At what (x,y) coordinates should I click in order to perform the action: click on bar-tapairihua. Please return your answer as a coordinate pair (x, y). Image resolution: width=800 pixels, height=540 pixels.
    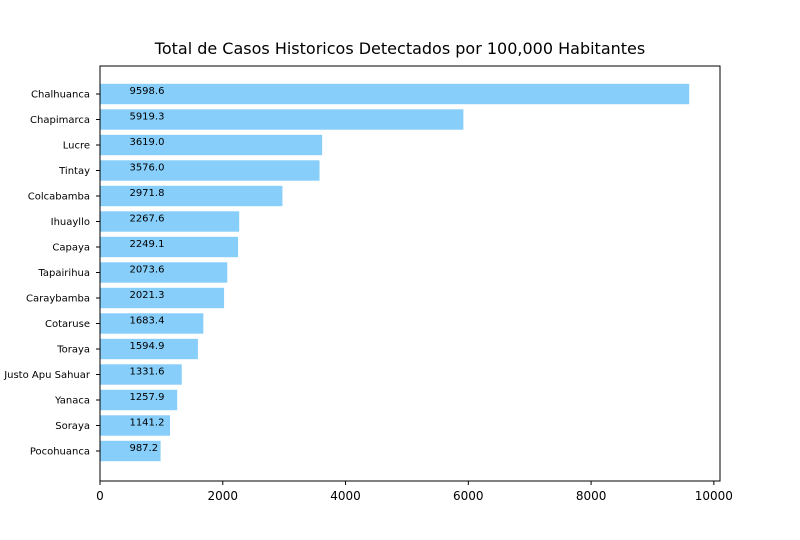
    Looking at the image, I should click on (164, 272).